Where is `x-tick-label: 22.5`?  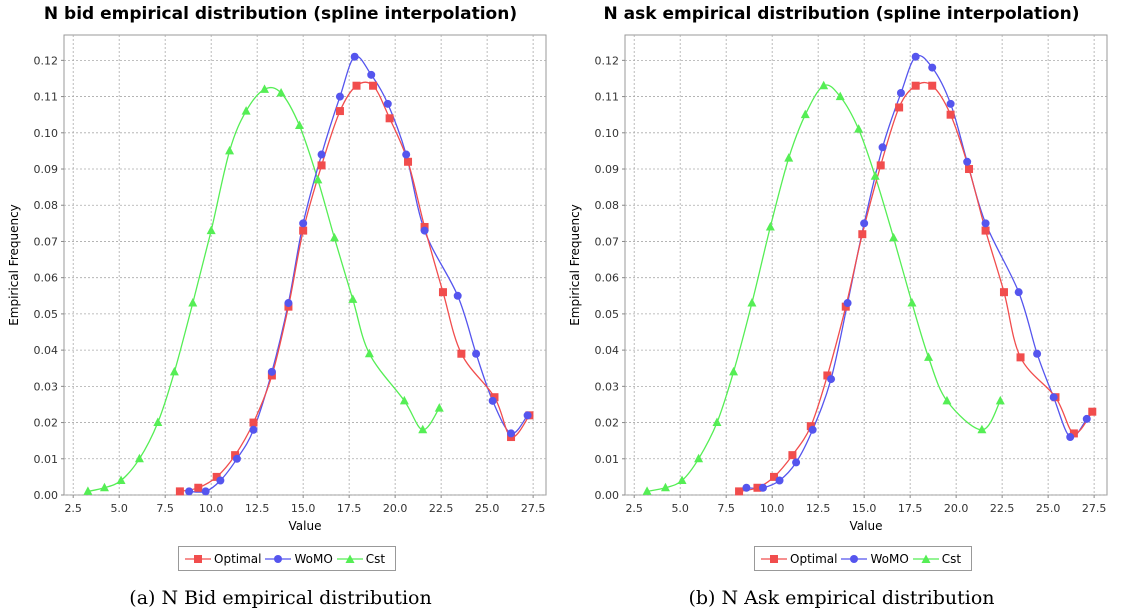
x-tick-label: 22.5 is located at coordinates (441, 508).